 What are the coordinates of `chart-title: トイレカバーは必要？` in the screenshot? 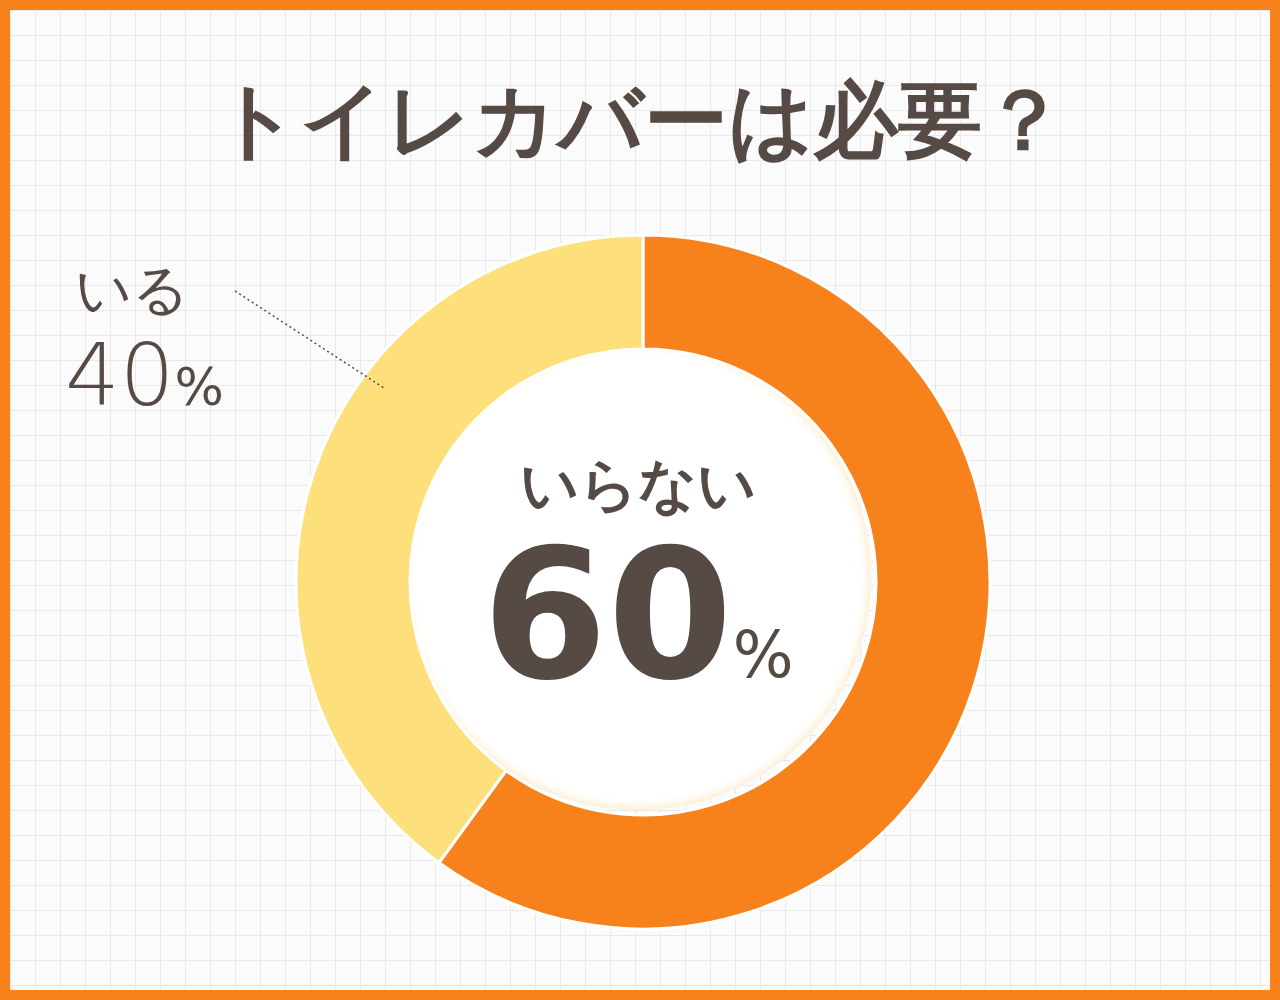 It's located at (640, 120).